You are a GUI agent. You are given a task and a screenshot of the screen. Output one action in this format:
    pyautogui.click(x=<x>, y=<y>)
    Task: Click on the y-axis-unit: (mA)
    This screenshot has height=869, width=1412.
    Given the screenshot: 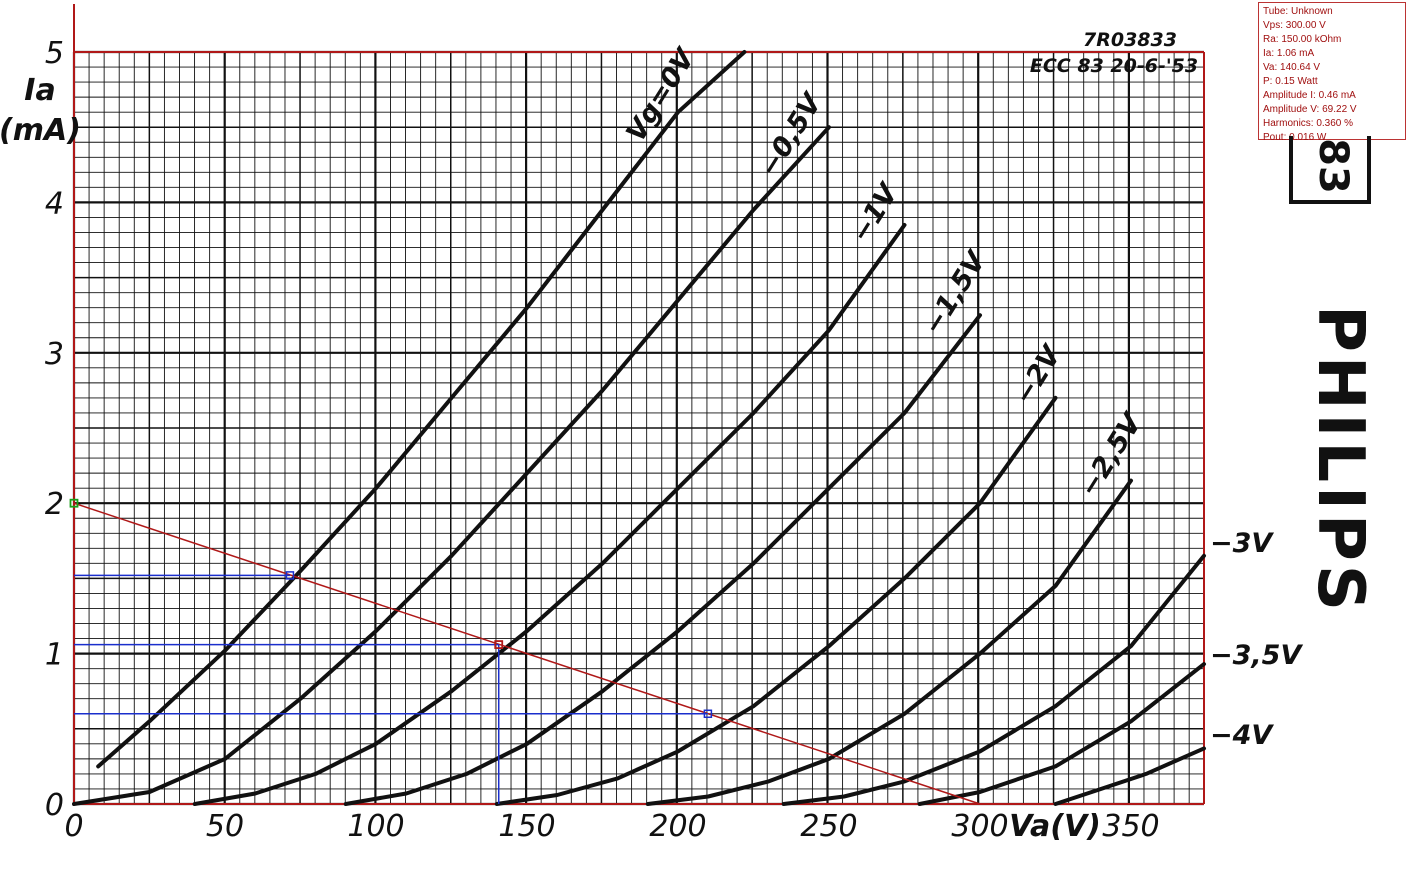 What is the action you would take?
    pyautogui.click(x=40, y=130)
    